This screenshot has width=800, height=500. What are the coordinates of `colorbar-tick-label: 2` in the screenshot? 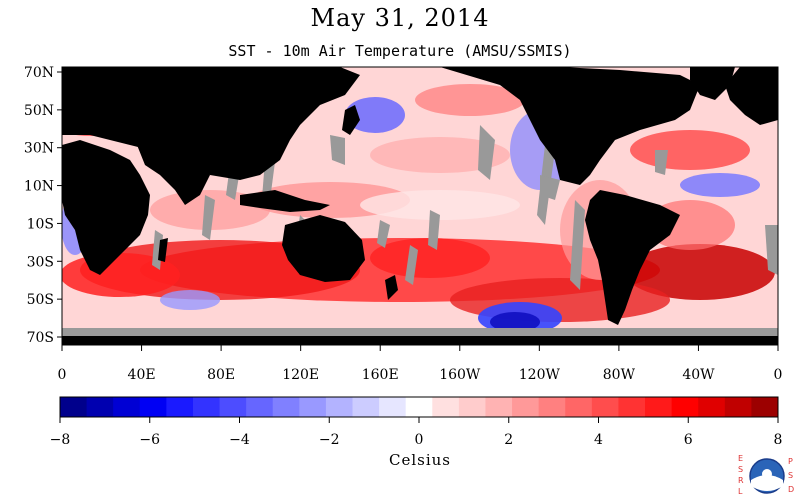 It's located at (508, 440).